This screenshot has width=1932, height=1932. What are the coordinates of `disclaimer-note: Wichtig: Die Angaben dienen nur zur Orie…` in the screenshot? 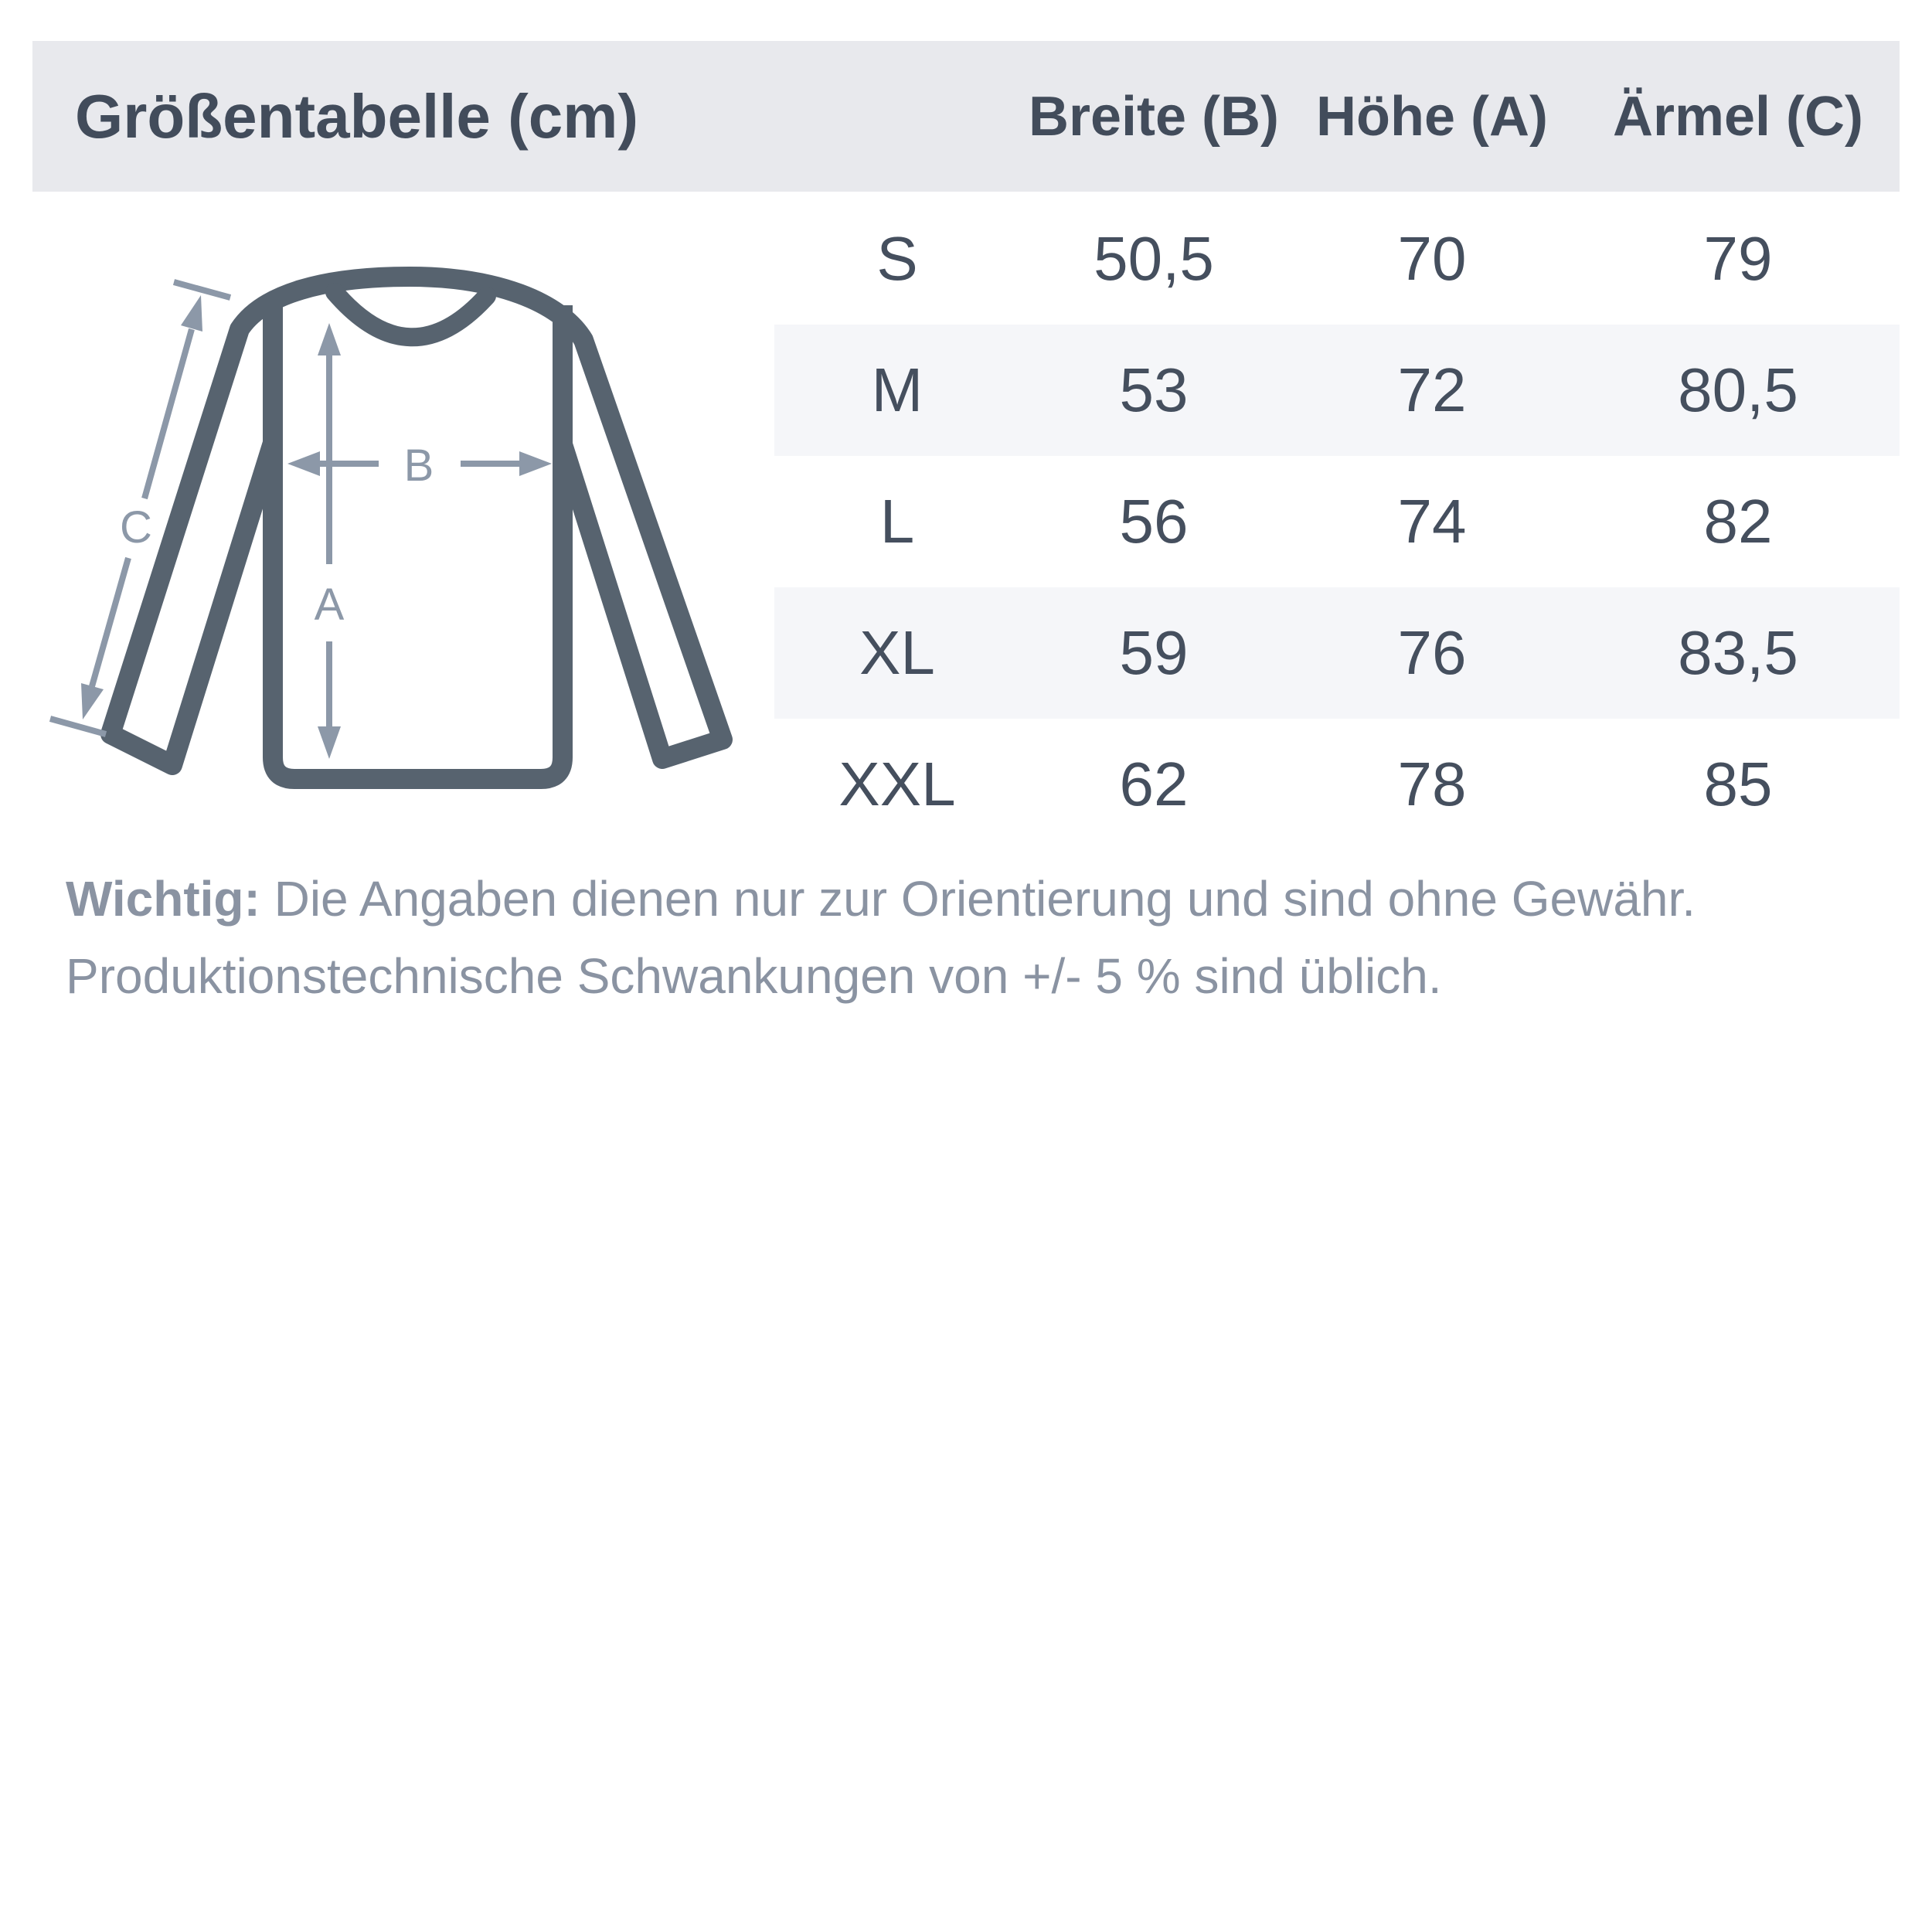 It's located at (970, 937).